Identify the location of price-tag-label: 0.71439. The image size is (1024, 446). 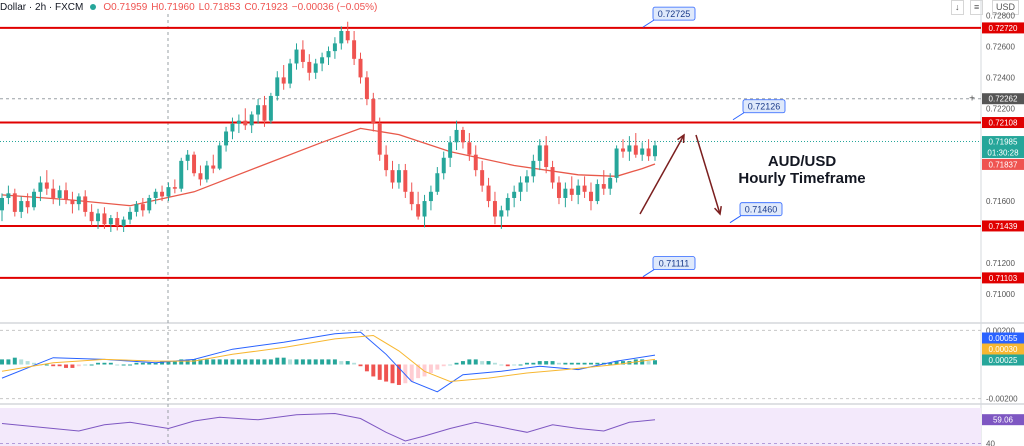
(1003, 226).